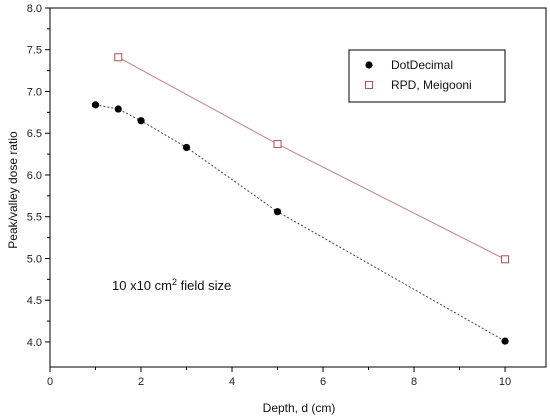 This screenshot has width=550, height=420. What do you see at coordinates (13, 190) in the screenshot?
I see `y-axis-label: Peak/valley dose ratio` at bounding box center [13, 190].